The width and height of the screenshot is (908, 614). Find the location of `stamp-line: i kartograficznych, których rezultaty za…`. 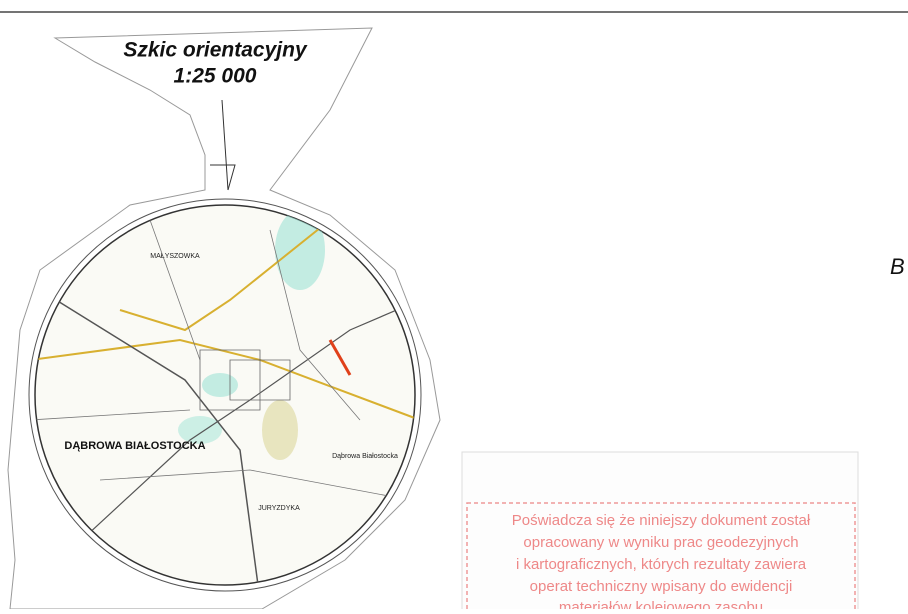

stamp-line: i kartograficznych, których rezultaty za… is located at coordinates (661, 564).